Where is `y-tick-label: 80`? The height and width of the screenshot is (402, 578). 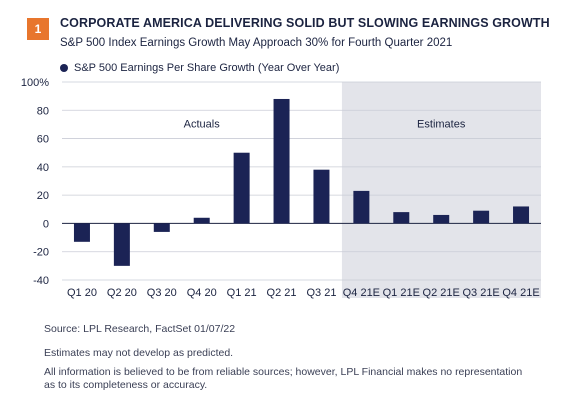 y-tick-label: 80 is located at coordinates (43, 111).